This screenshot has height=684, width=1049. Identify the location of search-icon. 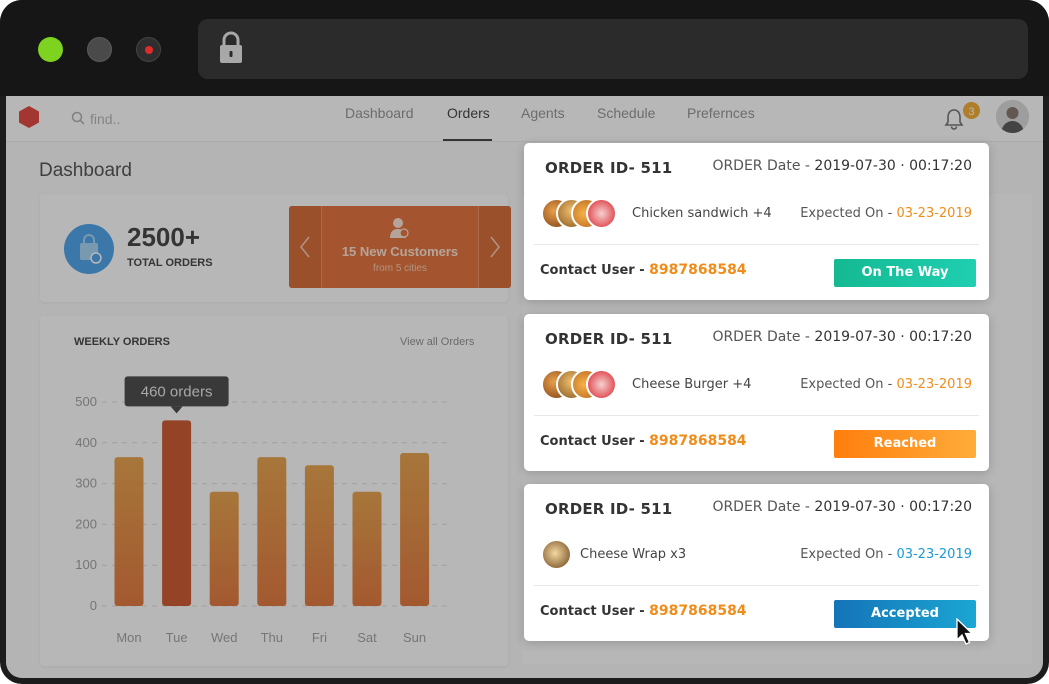
(78, 118).